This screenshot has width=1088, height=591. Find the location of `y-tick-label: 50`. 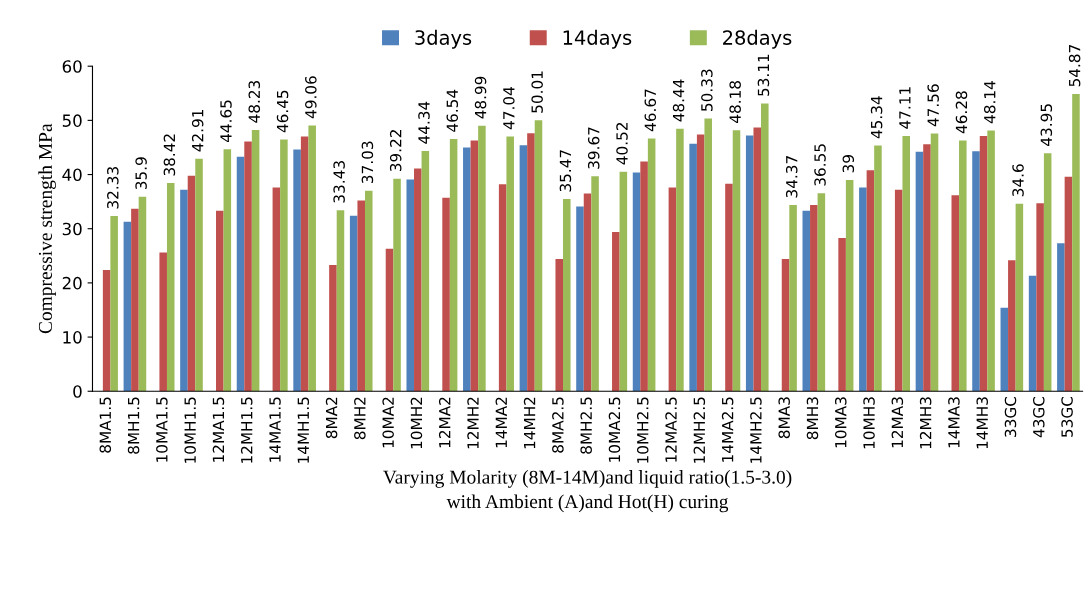

y-tick-label: 50 is located at coordinates (72, 120).